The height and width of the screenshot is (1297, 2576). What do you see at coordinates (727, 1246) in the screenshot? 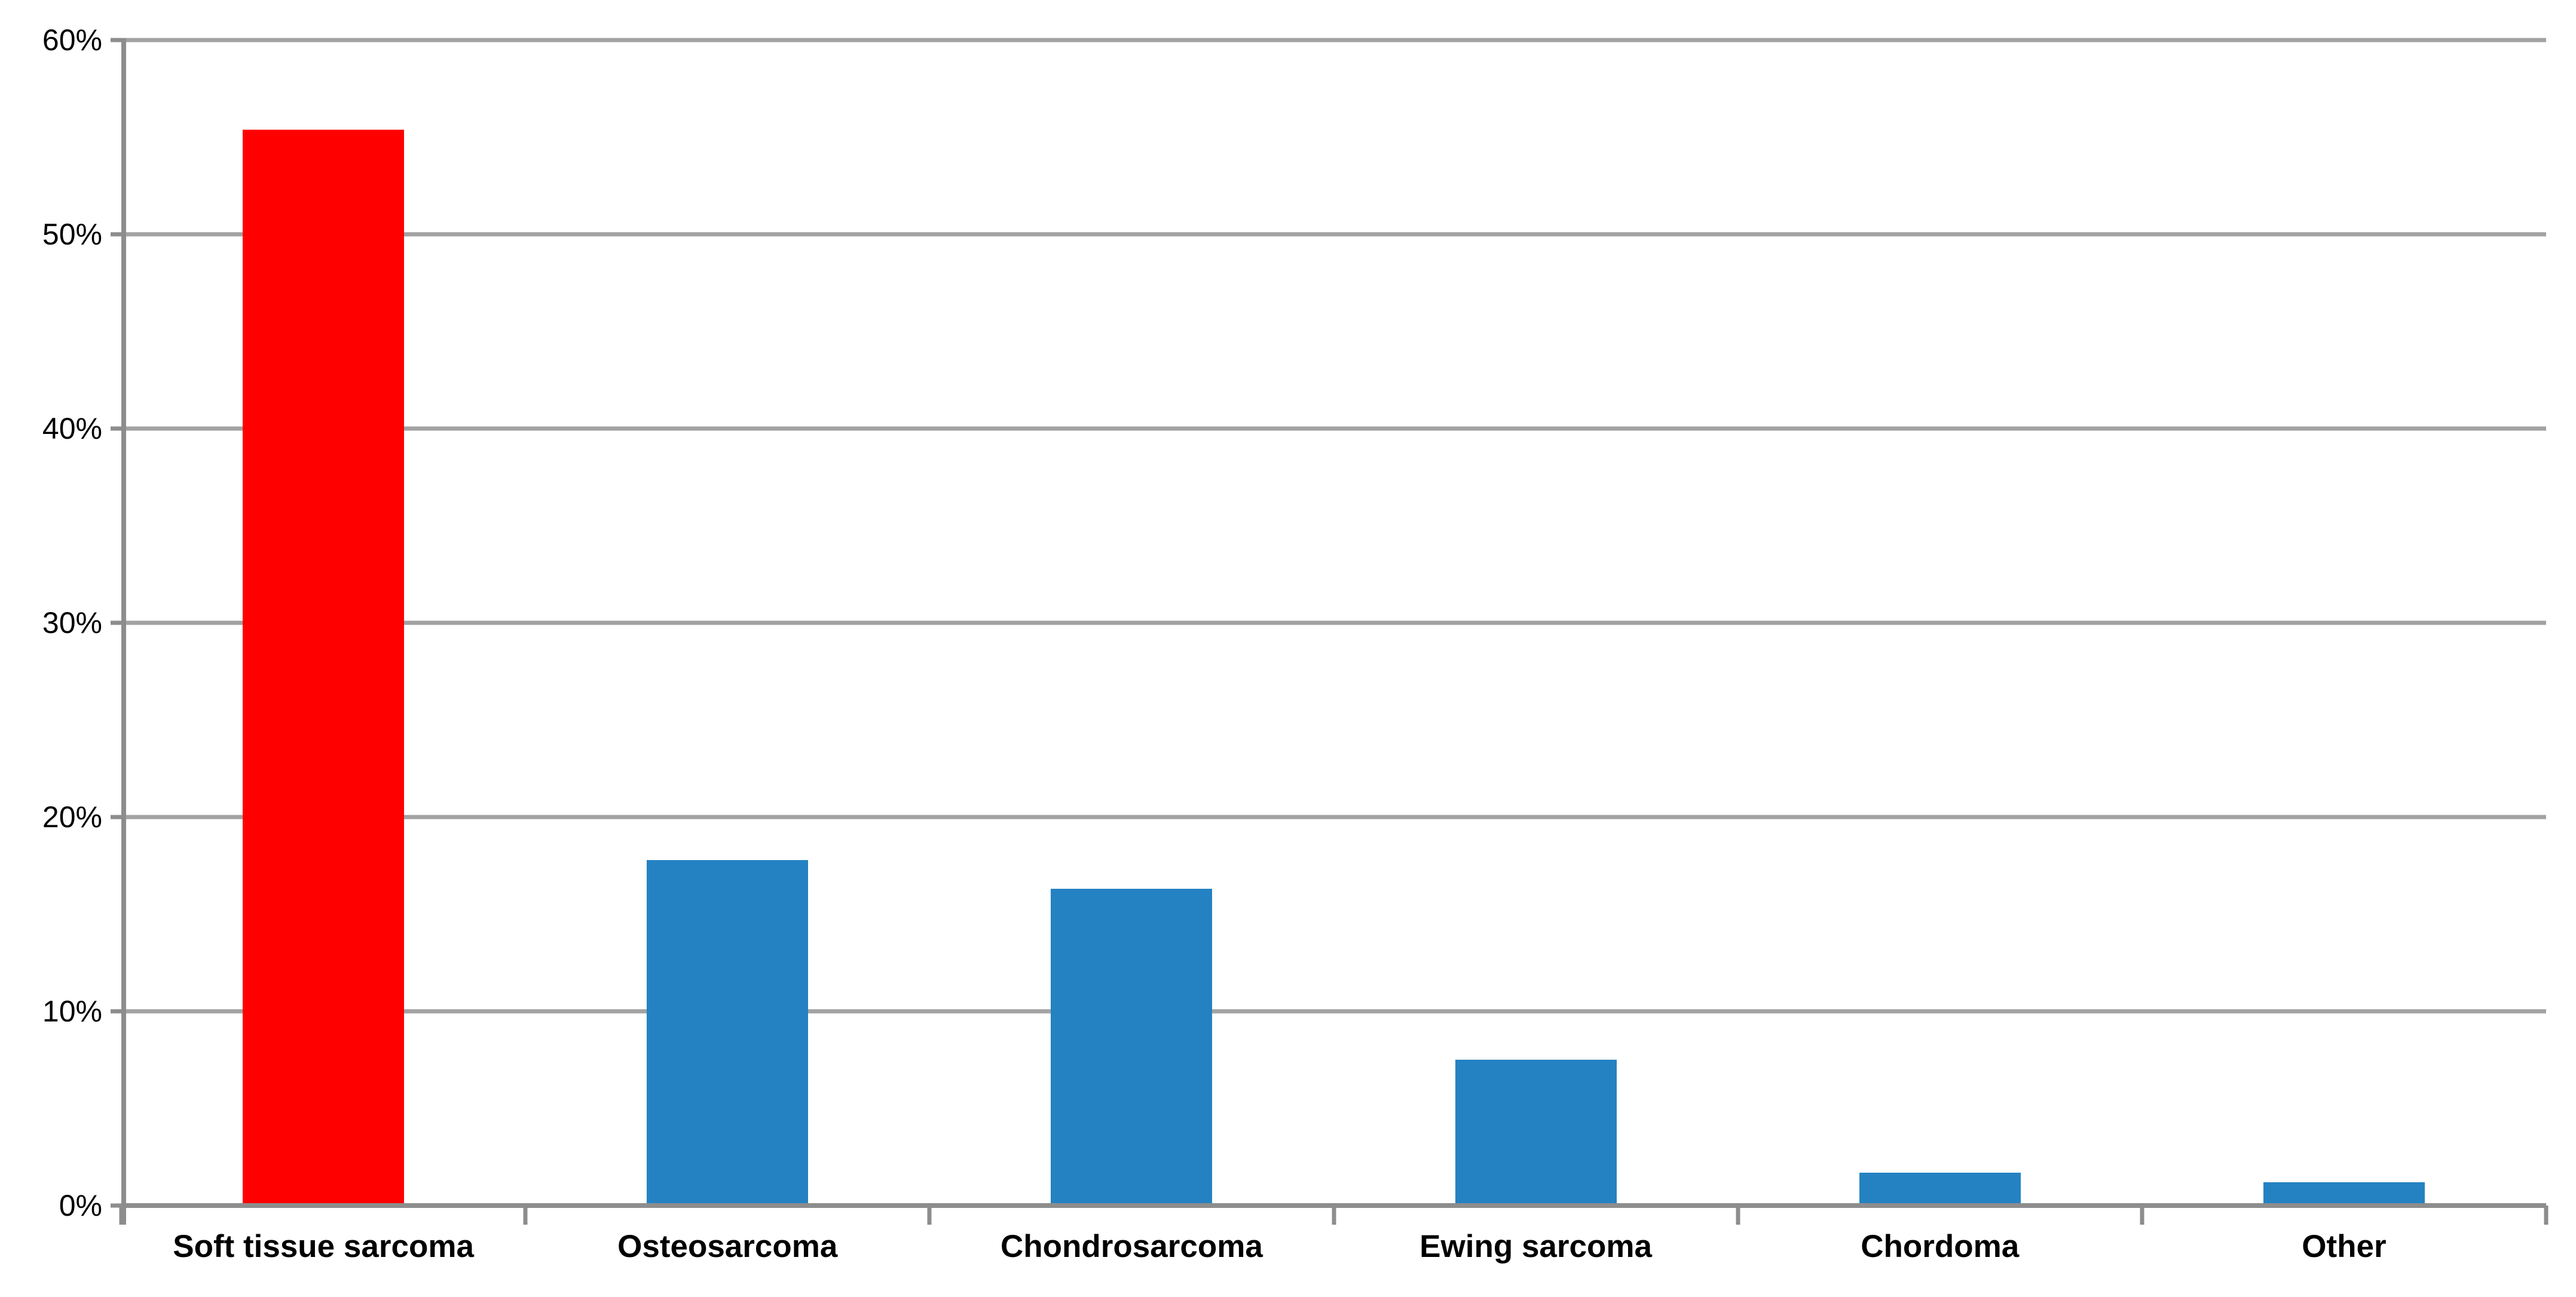
I see `category-label-osteosarcoma: Osteosarcoma` at bounding box center [727, 1246].